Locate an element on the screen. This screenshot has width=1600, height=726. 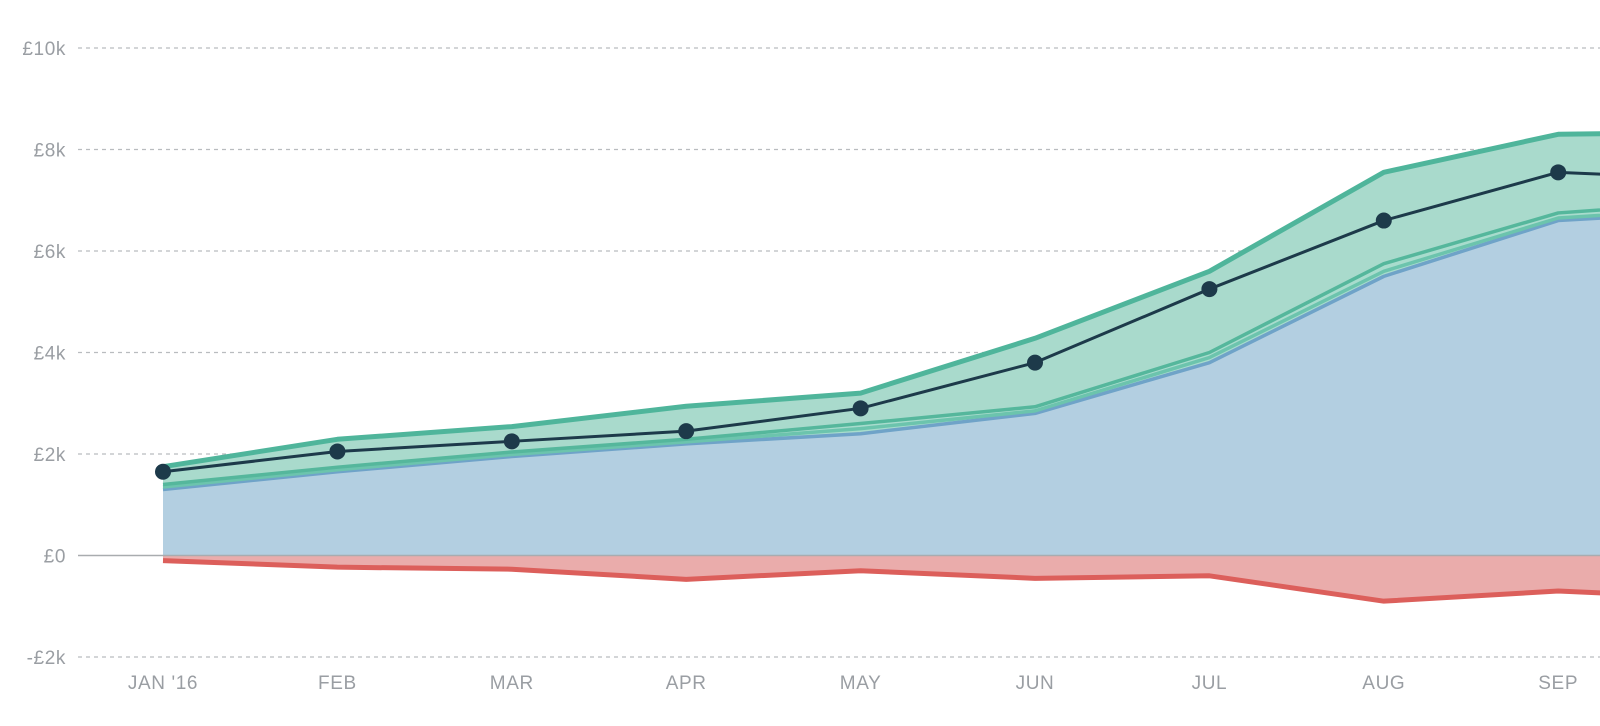
x-tick-label: APR is located at coordinates (686, 683).